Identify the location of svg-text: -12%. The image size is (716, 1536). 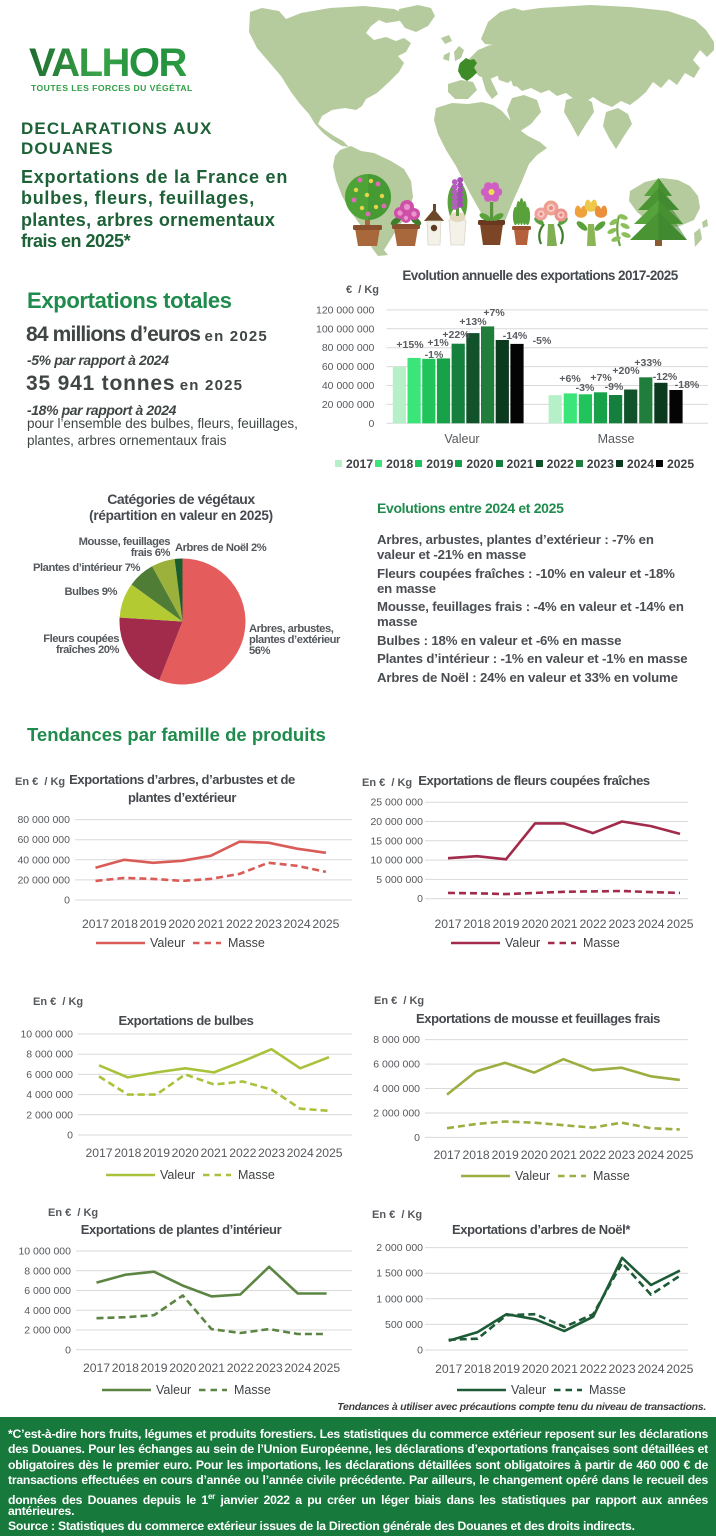
(665, 377).